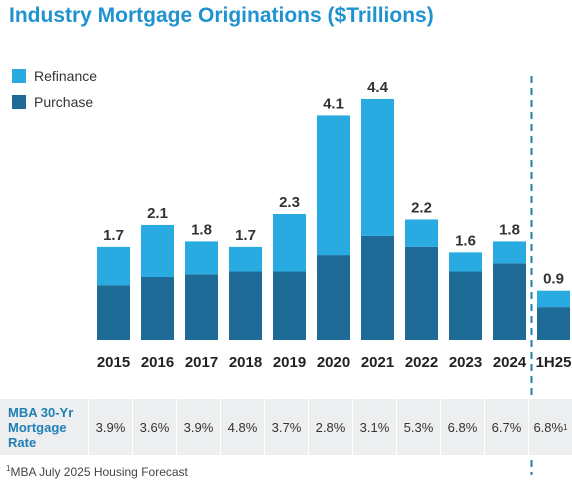 This screenshot has height=487, width=572. Describe the element at coordinates (66, 76) in the screenshot. I see `legend-label-refinance: Refinance` at that location.